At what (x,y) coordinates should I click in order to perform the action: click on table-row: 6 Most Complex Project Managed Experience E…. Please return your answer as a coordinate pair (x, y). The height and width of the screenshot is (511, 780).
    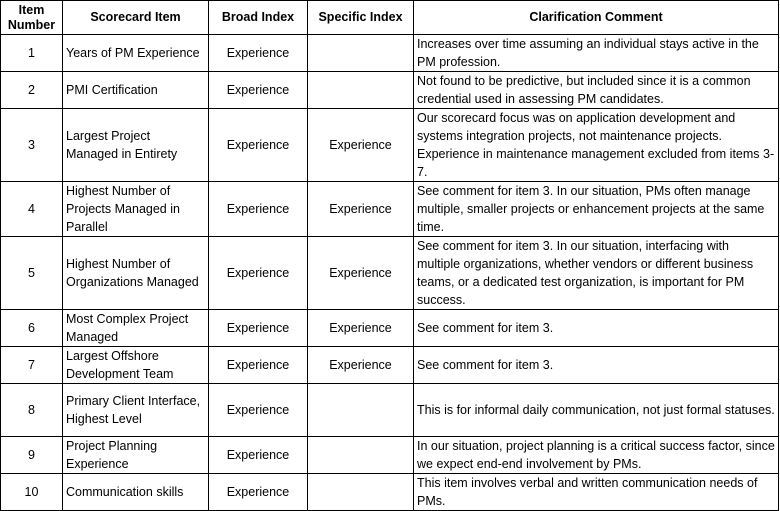
    Looking at the image, I should click on (389, 328).